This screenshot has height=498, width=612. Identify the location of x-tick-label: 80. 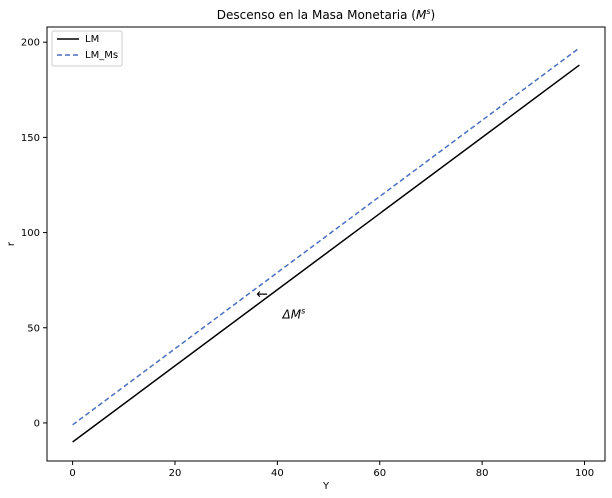
(482, 473).